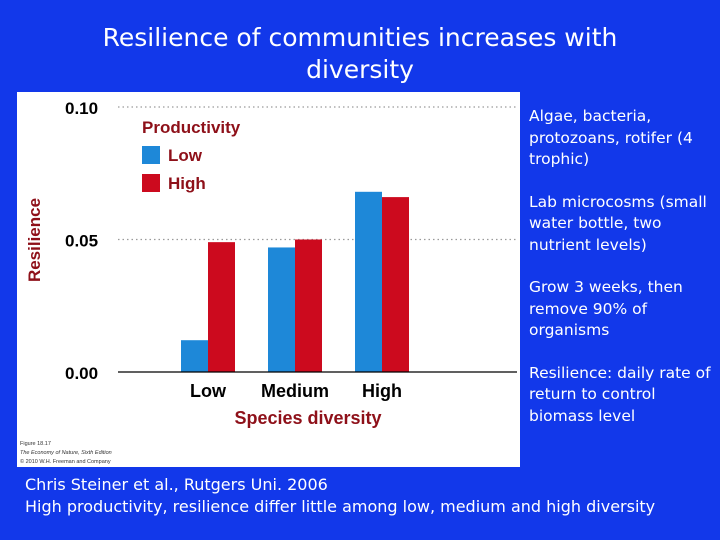  I want to click on y-axis-label: Resilience, so click(34, 240).